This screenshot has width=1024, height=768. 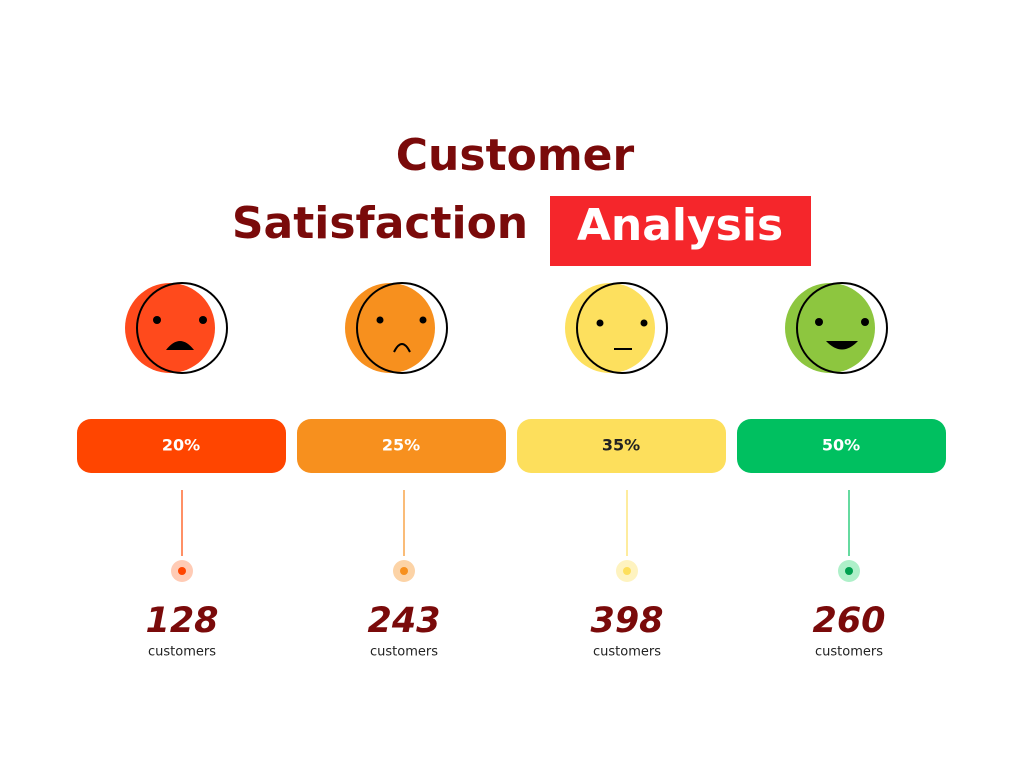 I want to click on percent-label: 35%, so click(x=621, y=445).